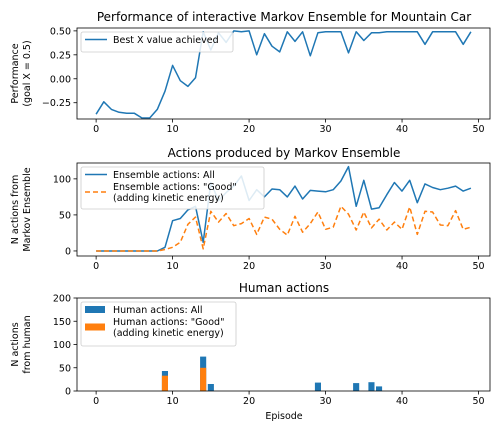 The image size is (504, 432). What do you see at coordinates (173, 129) in the screenshot?
I see `x-tick-label-0-1: 10` at bounding box center [173, 129].